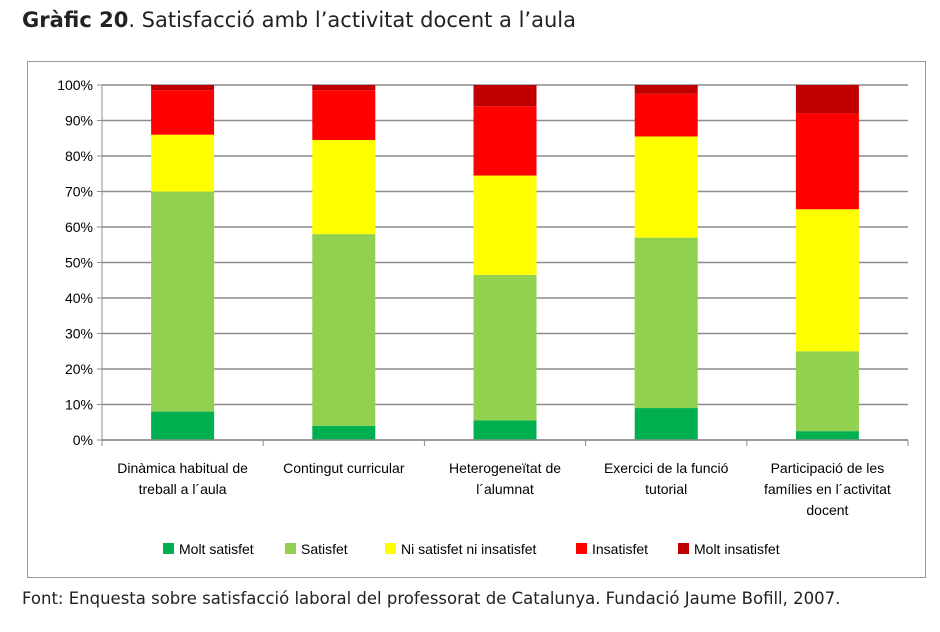  What do you see at coordinates (666, 489) in the screenshot?
I see `x-category-label-line: tutorial` at bounding box center [666, 489].